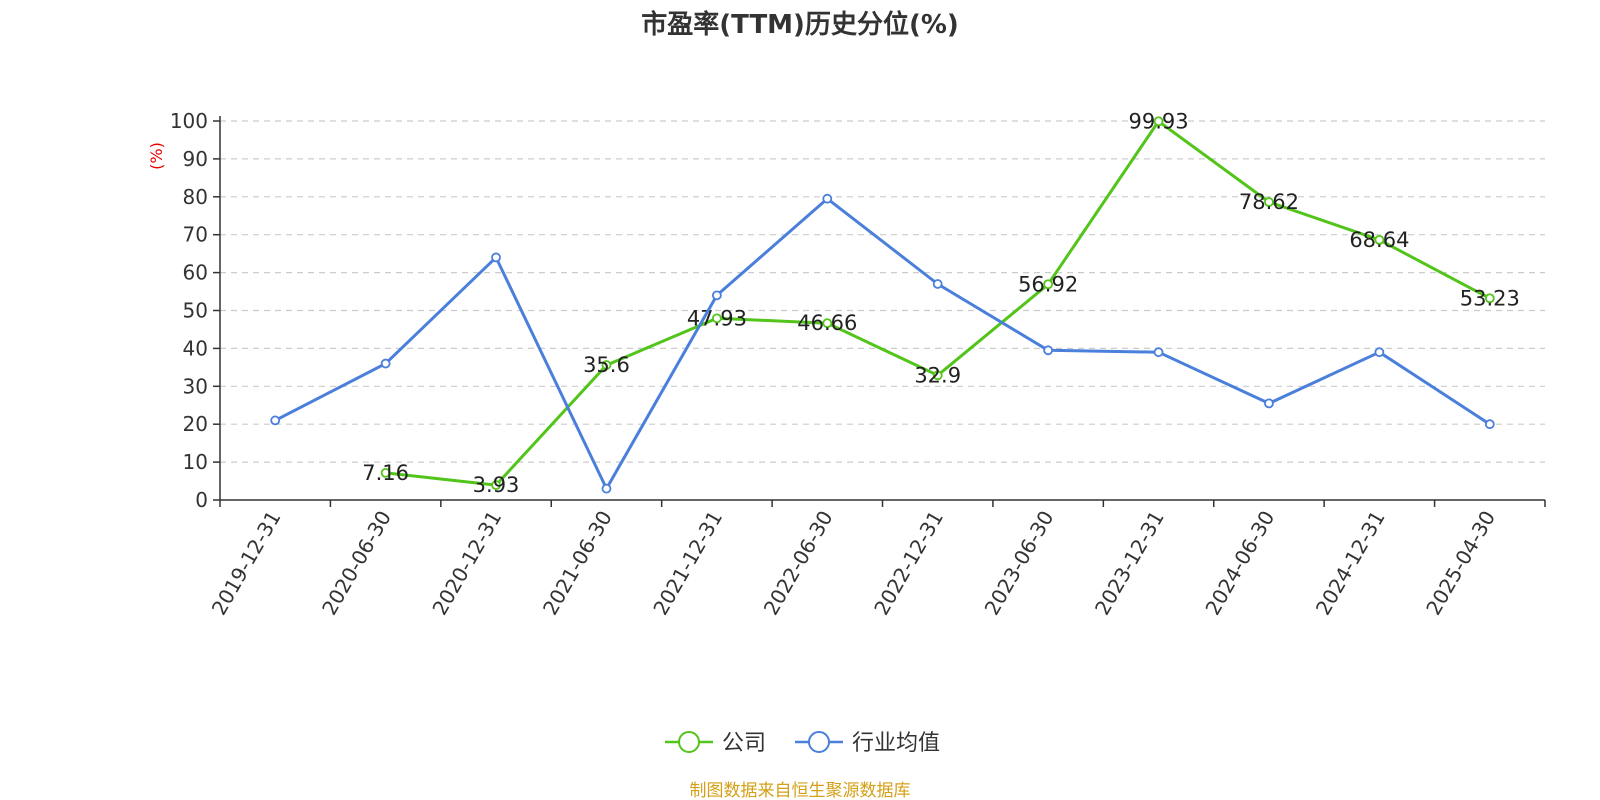 This screenshot has width=1600, height=800. What do you see at coordinates (1460, 563) in the screenshot?
I see `x-tick-label: 2025-04-30` at bounding box center [1460, 563].